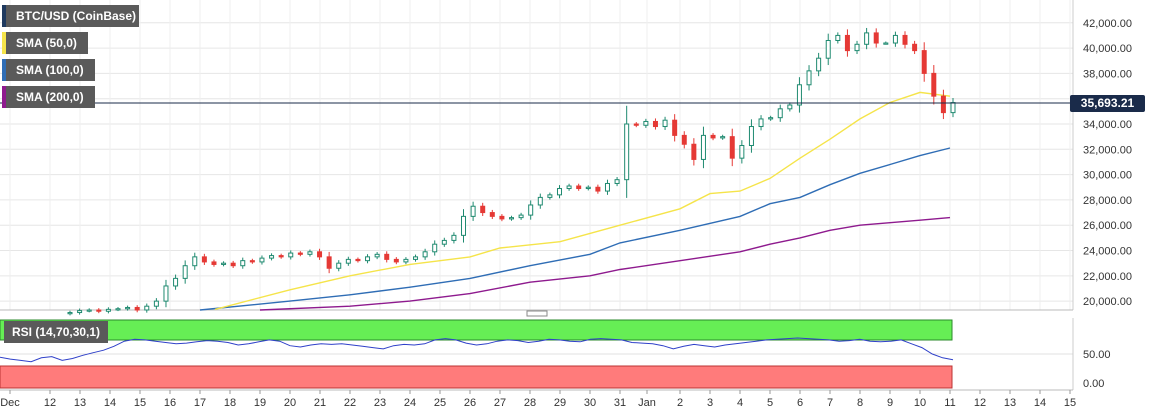 The image size is (1153, 415). Describe the element at coordinates (70, 16) in the screenshot. I see `instrument-legend: BTC/USD (CoinBase)` at that location.